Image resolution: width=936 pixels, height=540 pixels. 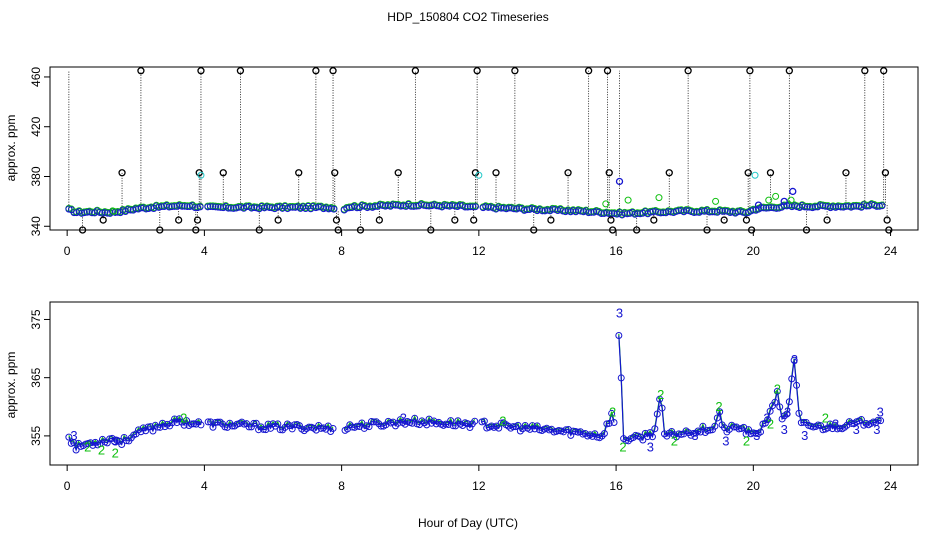 I want to click on x-tick-label: 24, so click(x=891, y=251).